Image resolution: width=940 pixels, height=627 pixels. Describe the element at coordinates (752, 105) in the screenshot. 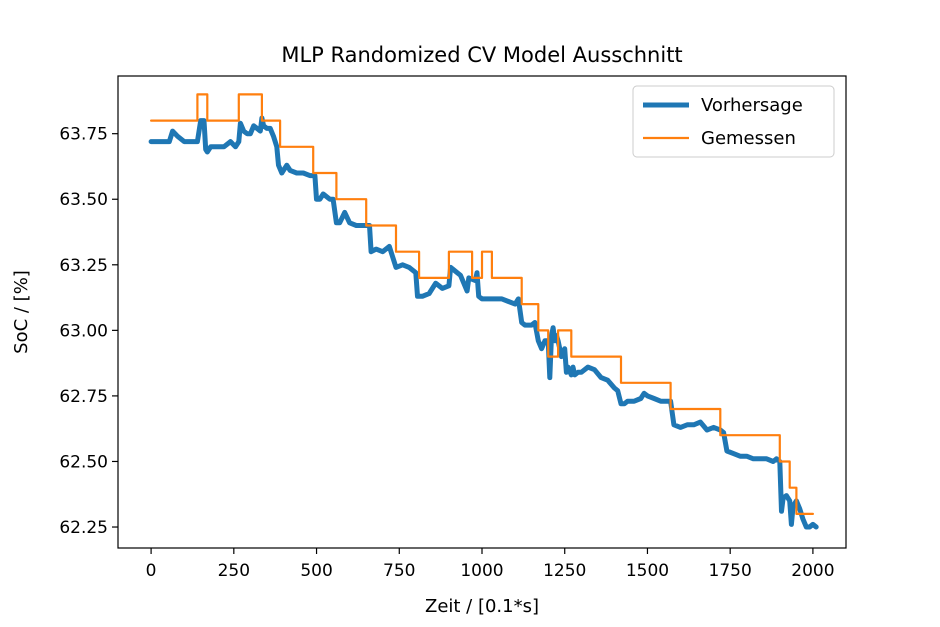

I see `legend-label-vorhersage: Vorhersage` at that location.